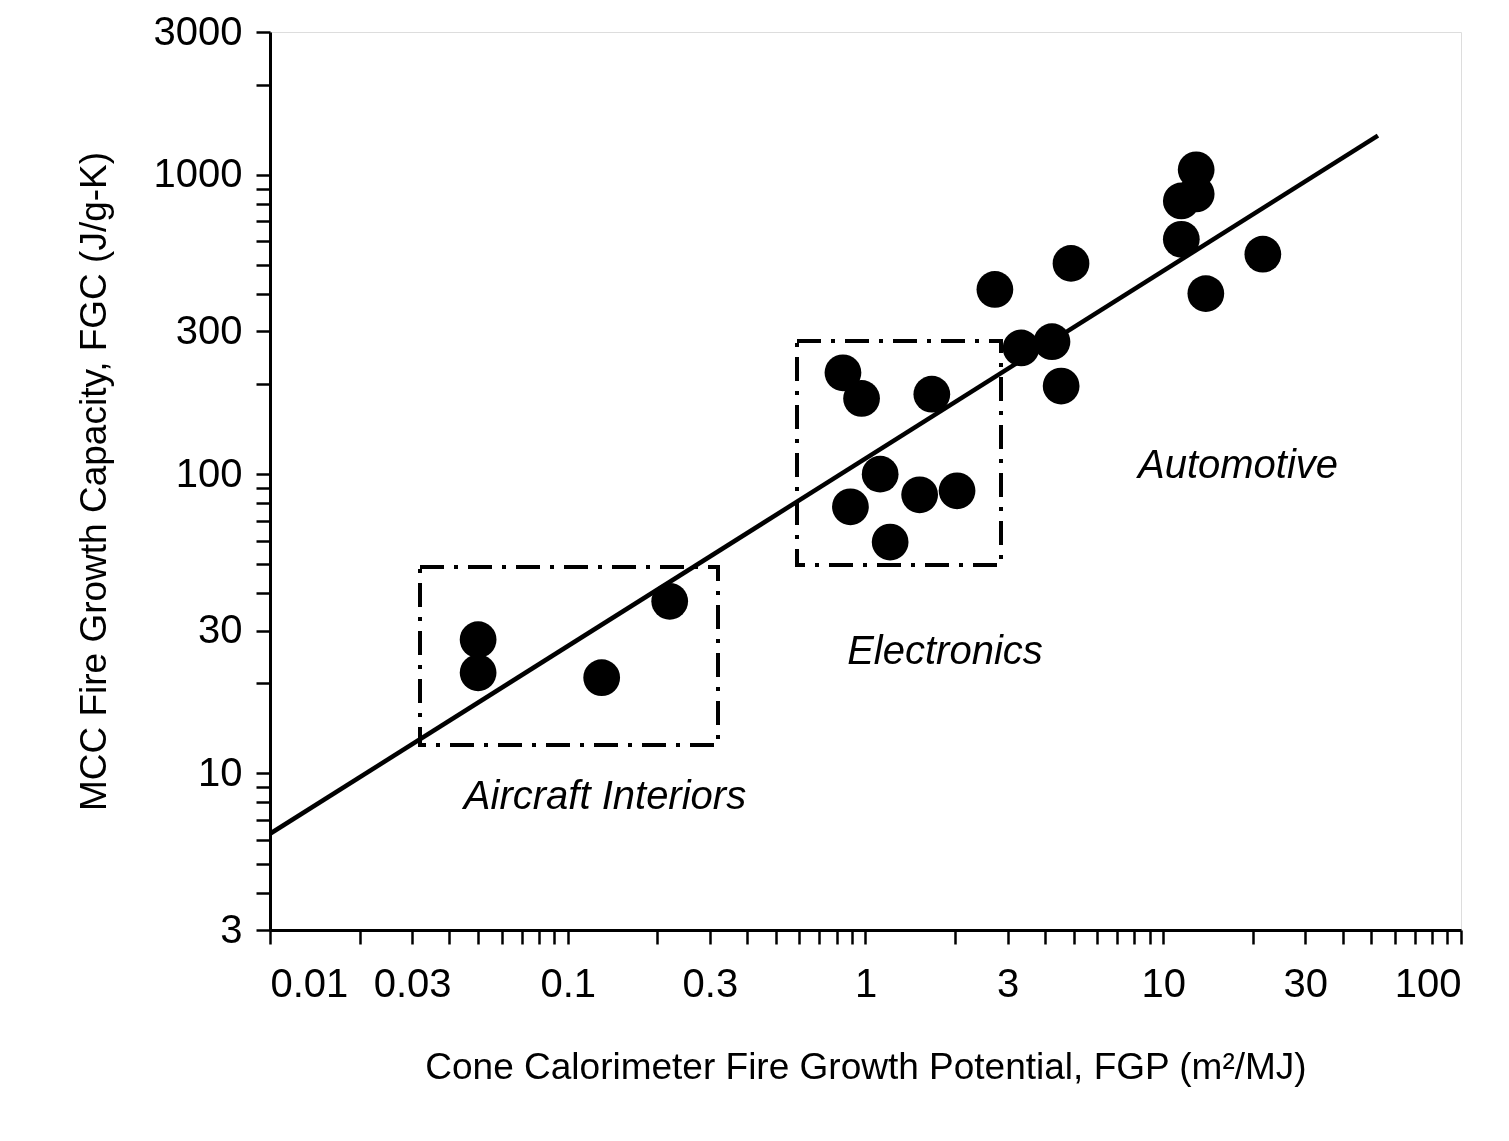 The height and width of the screenshot is (1141, 1509). I want to click on y-tick-label: 10, so click(220, 771).